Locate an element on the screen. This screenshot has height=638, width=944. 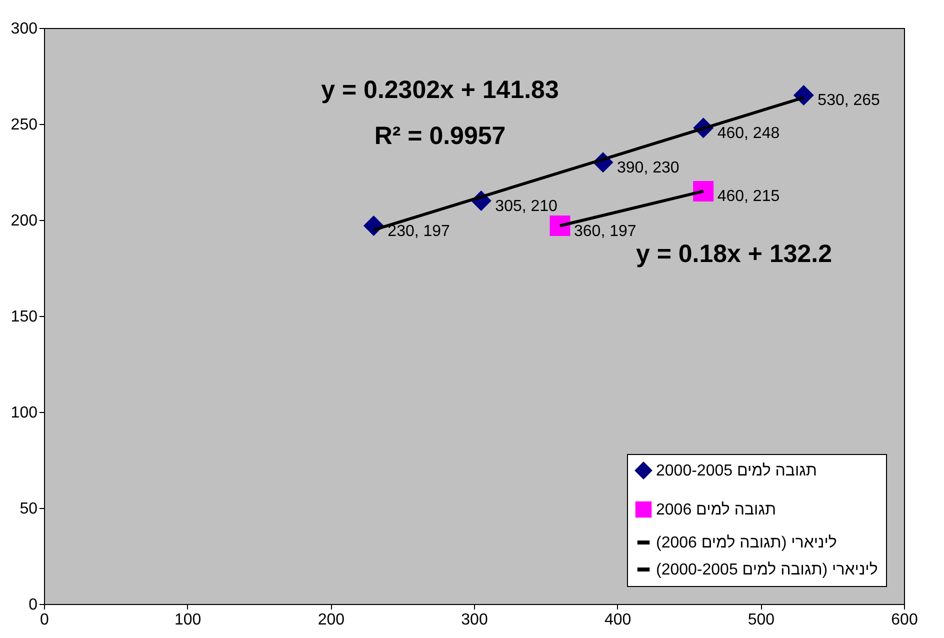
annotation: y = 0.2302x + 141.83 is located at coordinates (440, 90).